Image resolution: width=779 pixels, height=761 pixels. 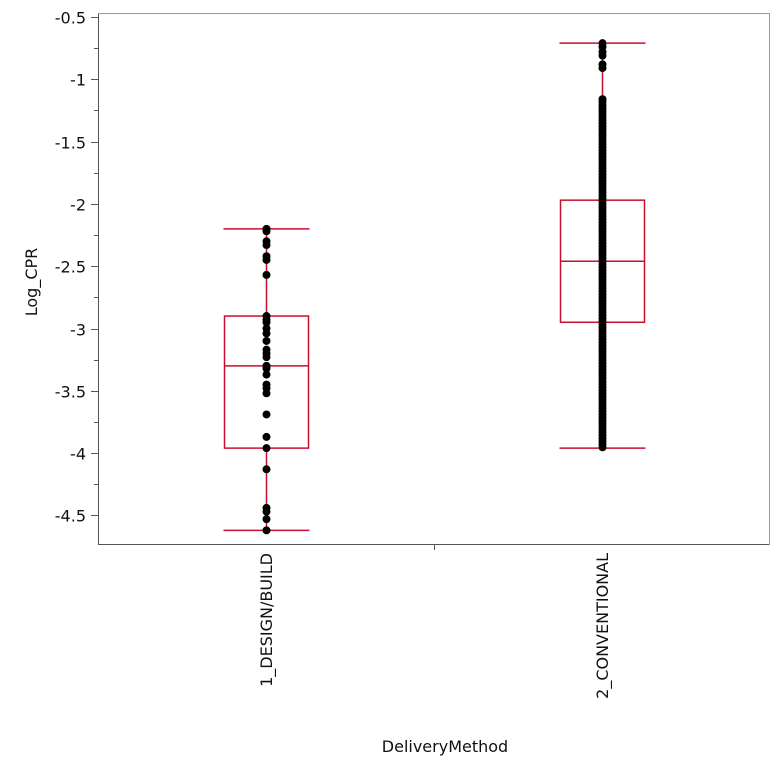 What do you see at coordinates (435, 622) in the screenshot?
I see `x-axis-ticks: 1_DESIGN/BUILD 2_CONVENTIONAL` at bounding box center [435, 622].